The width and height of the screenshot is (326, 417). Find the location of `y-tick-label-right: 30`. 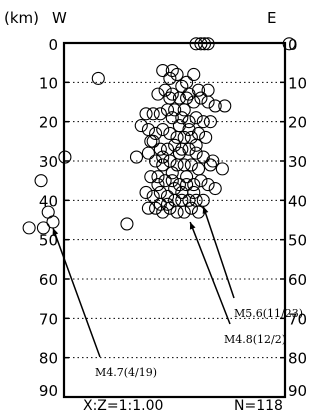

y-tick-label-right: 30 is located at coordinates (297, 162).